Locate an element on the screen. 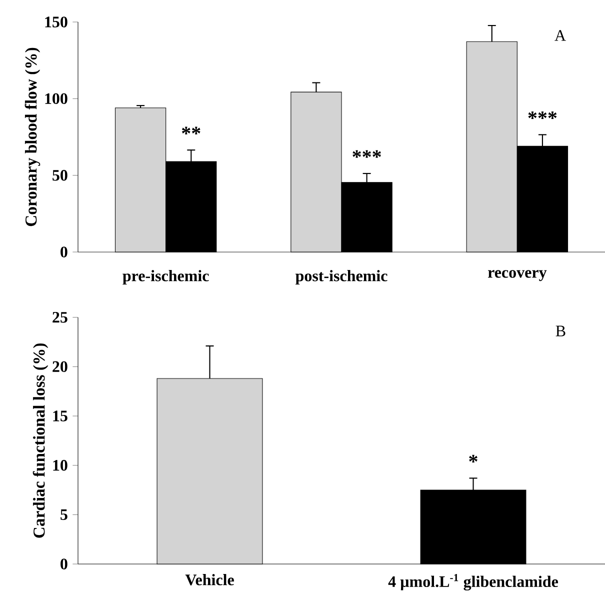 Image resolution: width=605 pixels, height=596 pixels. x-tick-label: pre-ischemic is located at coordinates (165, 277).